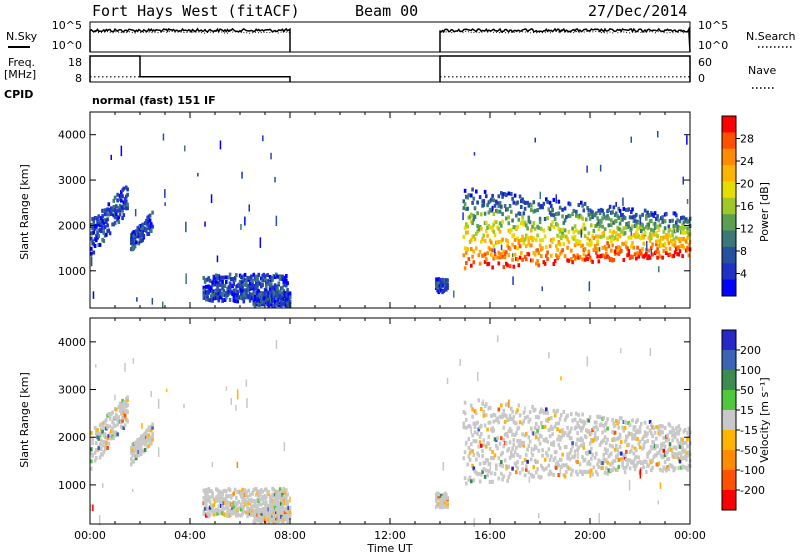  I want to click on nave-label: Nave, so click(762, 70).